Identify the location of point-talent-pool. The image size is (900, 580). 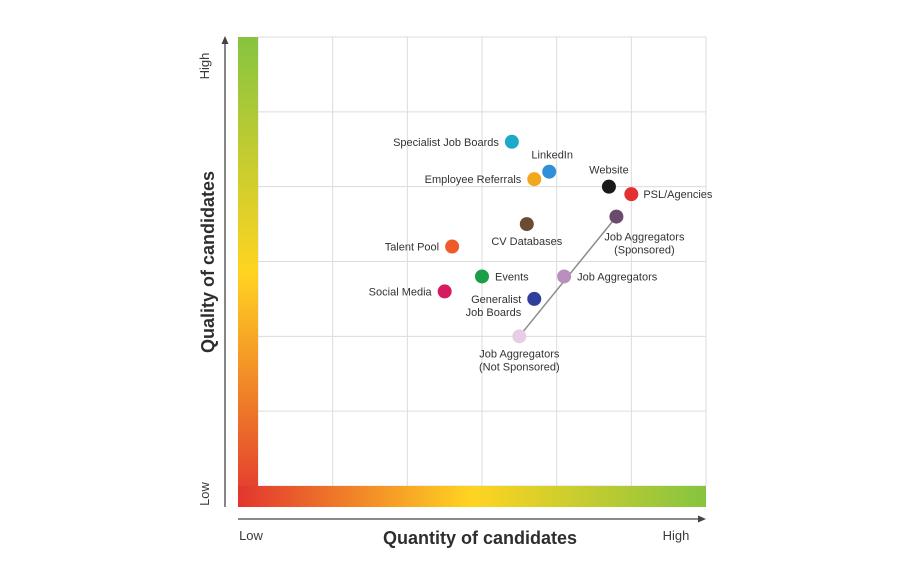
(452, 246).